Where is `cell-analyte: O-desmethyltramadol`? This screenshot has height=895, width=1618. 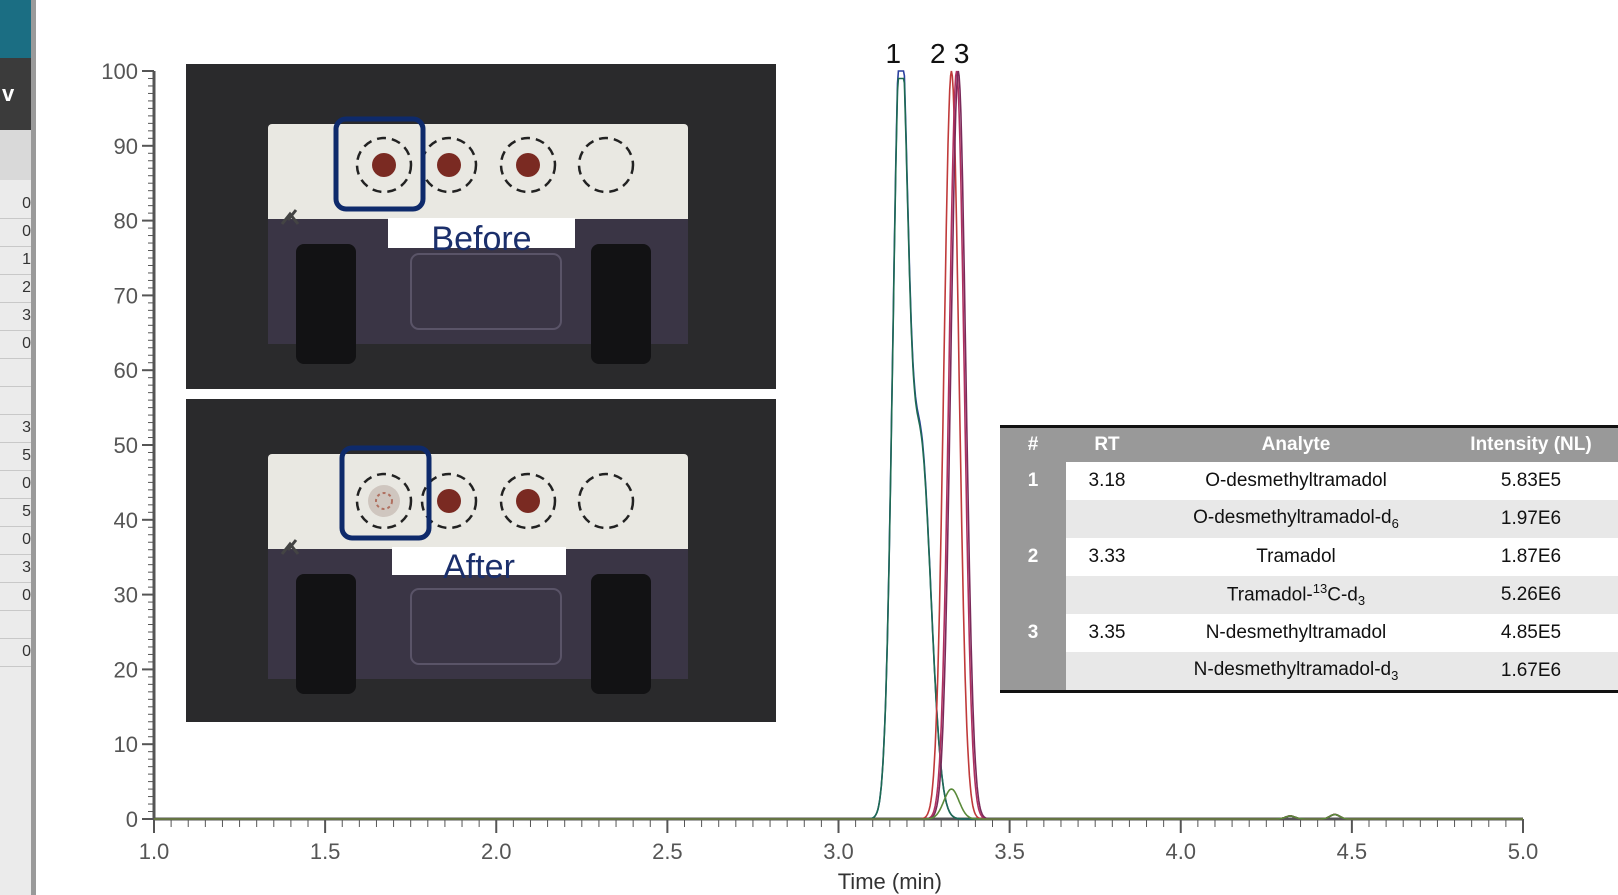
cell-analyte: O-desmethyltramadol is located at coordinates (1296, 481).